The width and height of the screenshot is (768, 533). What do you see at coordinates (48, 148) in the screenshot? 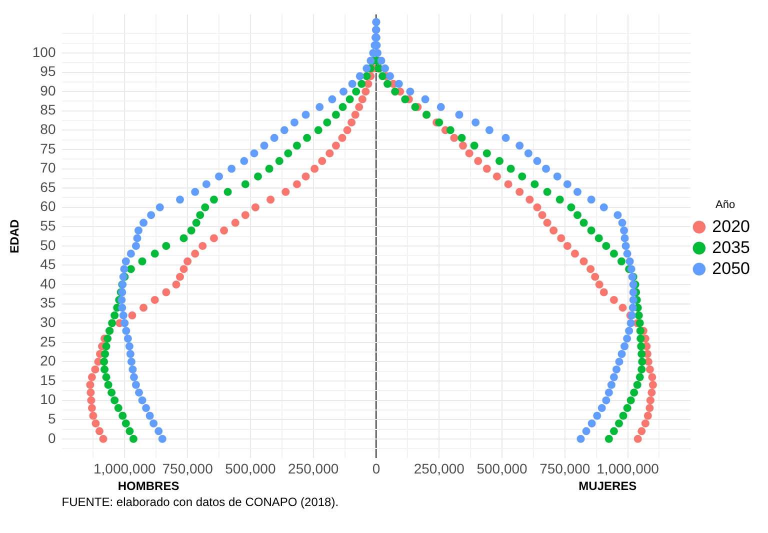
I see `y-tick-label: 75` at bounding box center [48, 148].